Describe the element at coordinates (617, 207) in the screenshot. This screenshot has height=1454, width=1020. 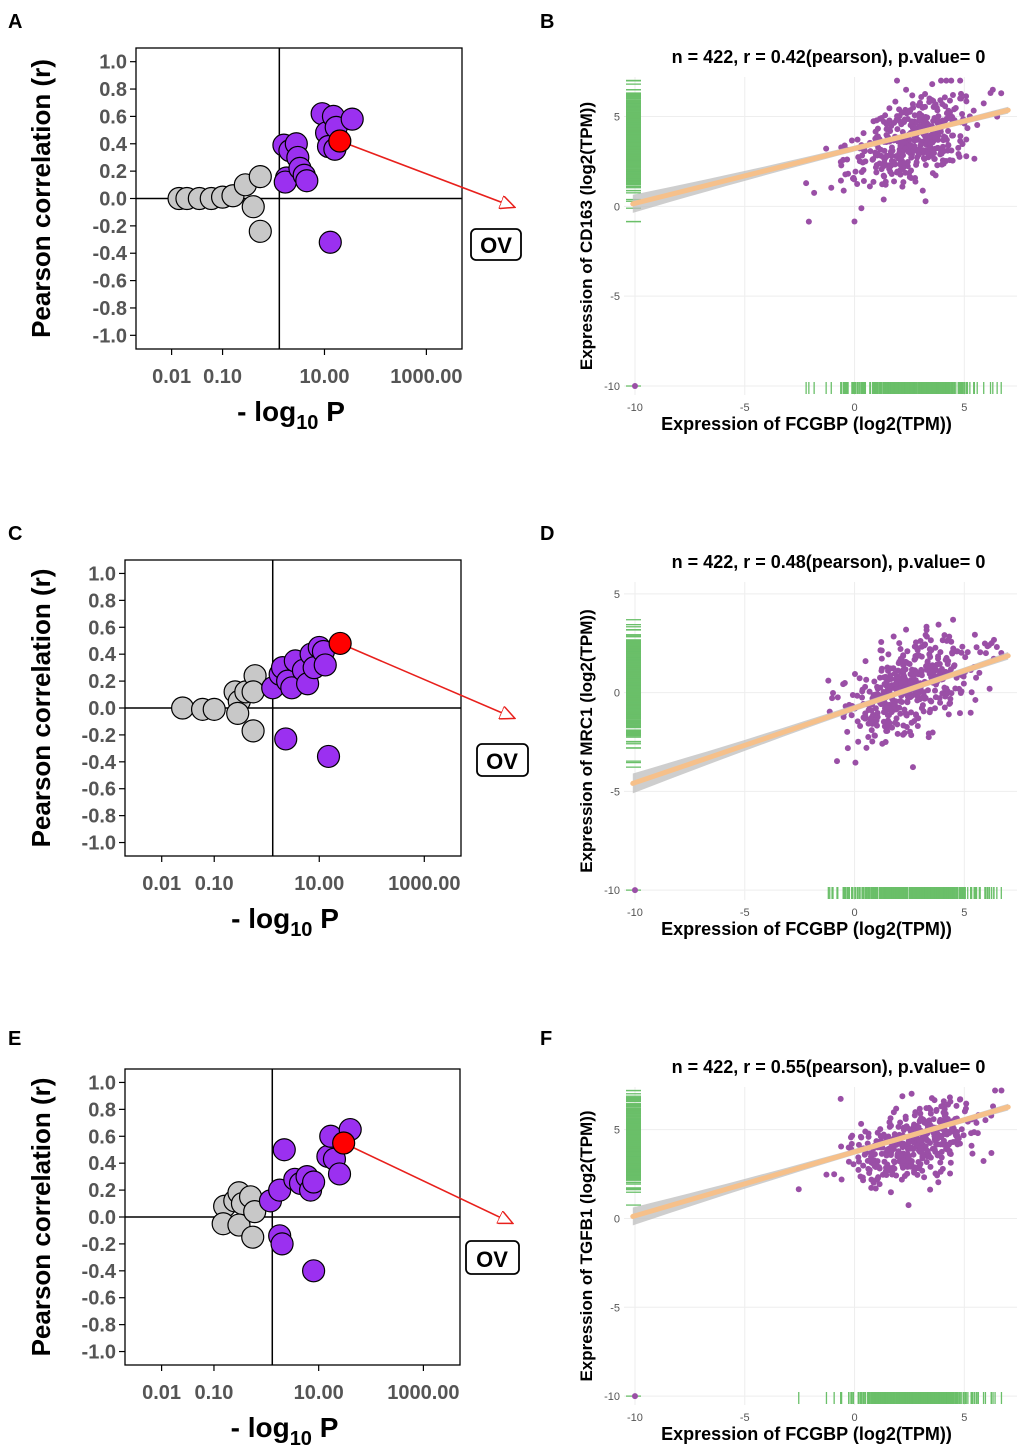
I see `expr-b-y-tick-label: 0` at that location.